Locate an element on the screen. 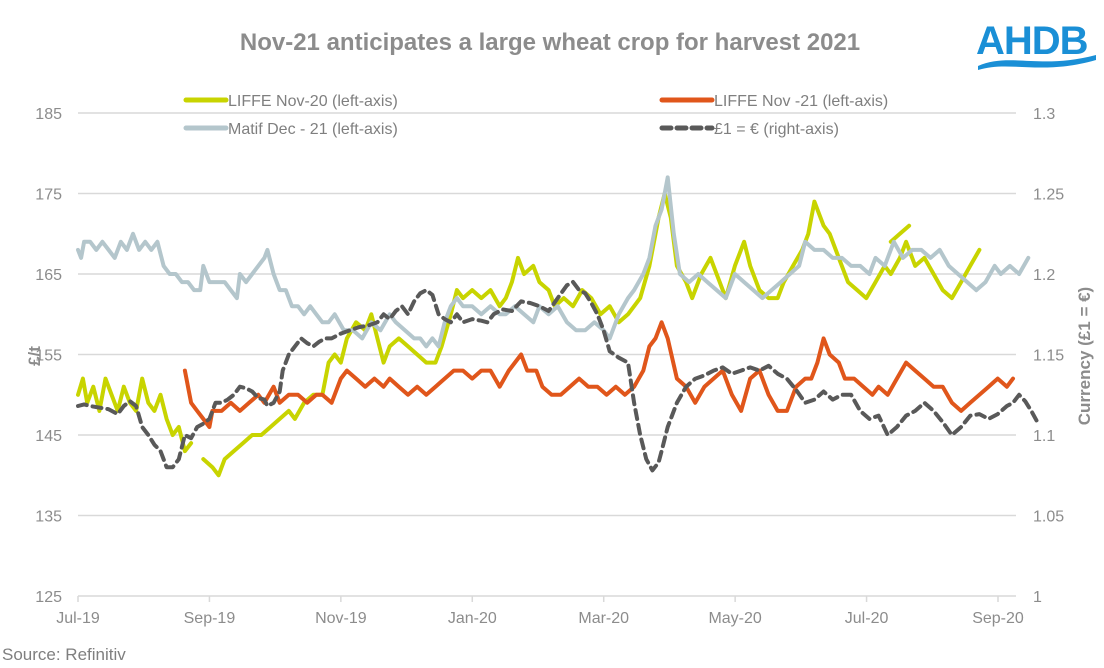 This screenshot has height=668, width=1104. y2-tick-label: 1 is located at coordinates (1037, 597).